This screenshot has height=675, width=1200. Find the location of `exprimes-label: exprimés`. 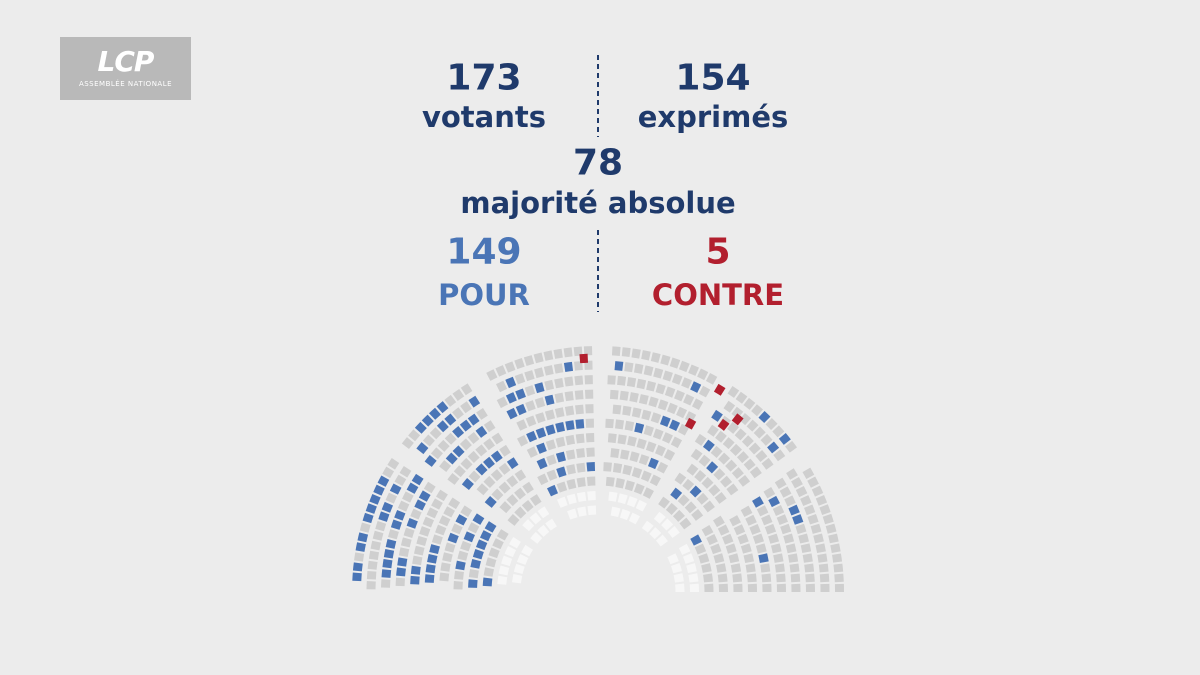

exprimes-label: exprimés is located at coordinates (713, 117).